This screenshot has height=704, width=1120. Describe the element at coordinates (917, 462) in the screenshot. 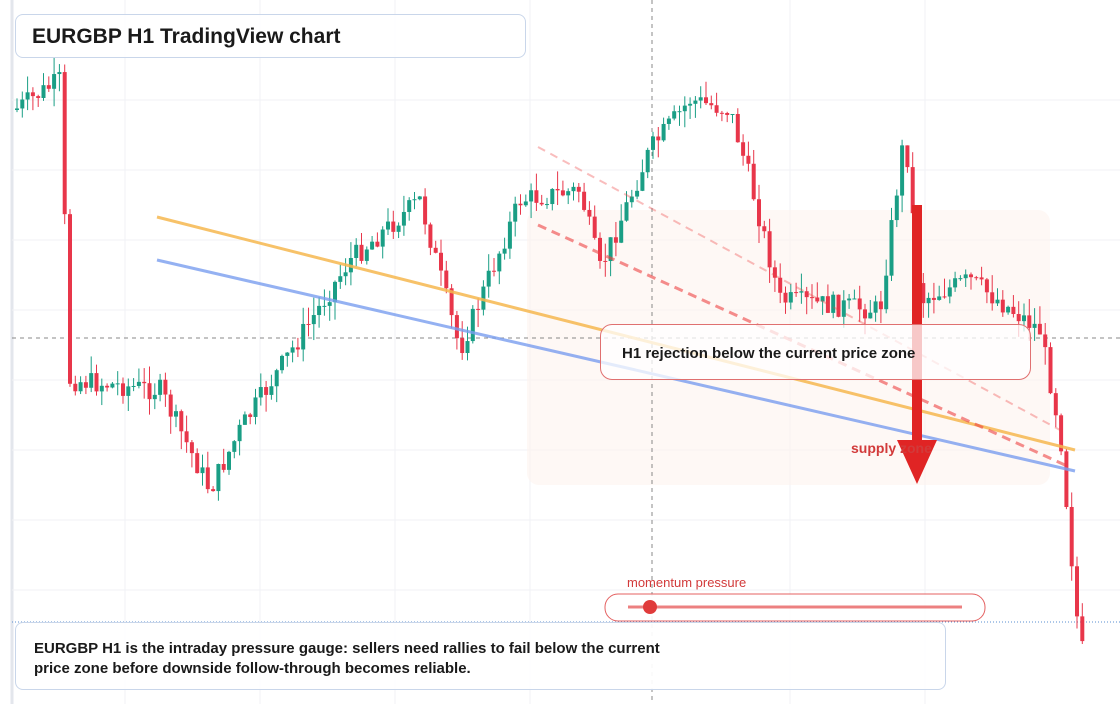

I see `arrow-head` at that location.